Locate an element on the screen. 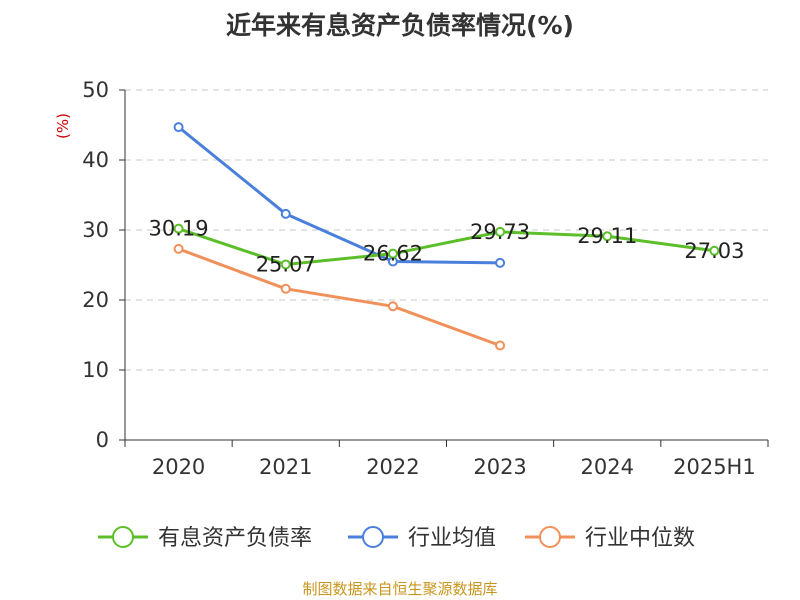  data-label: 26.62 is located at coordinates (393, 254).